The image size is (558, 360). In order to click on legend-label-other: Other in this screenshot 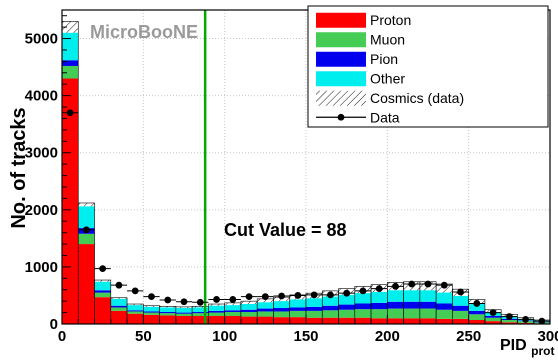, I will do `click(387, 78)`.